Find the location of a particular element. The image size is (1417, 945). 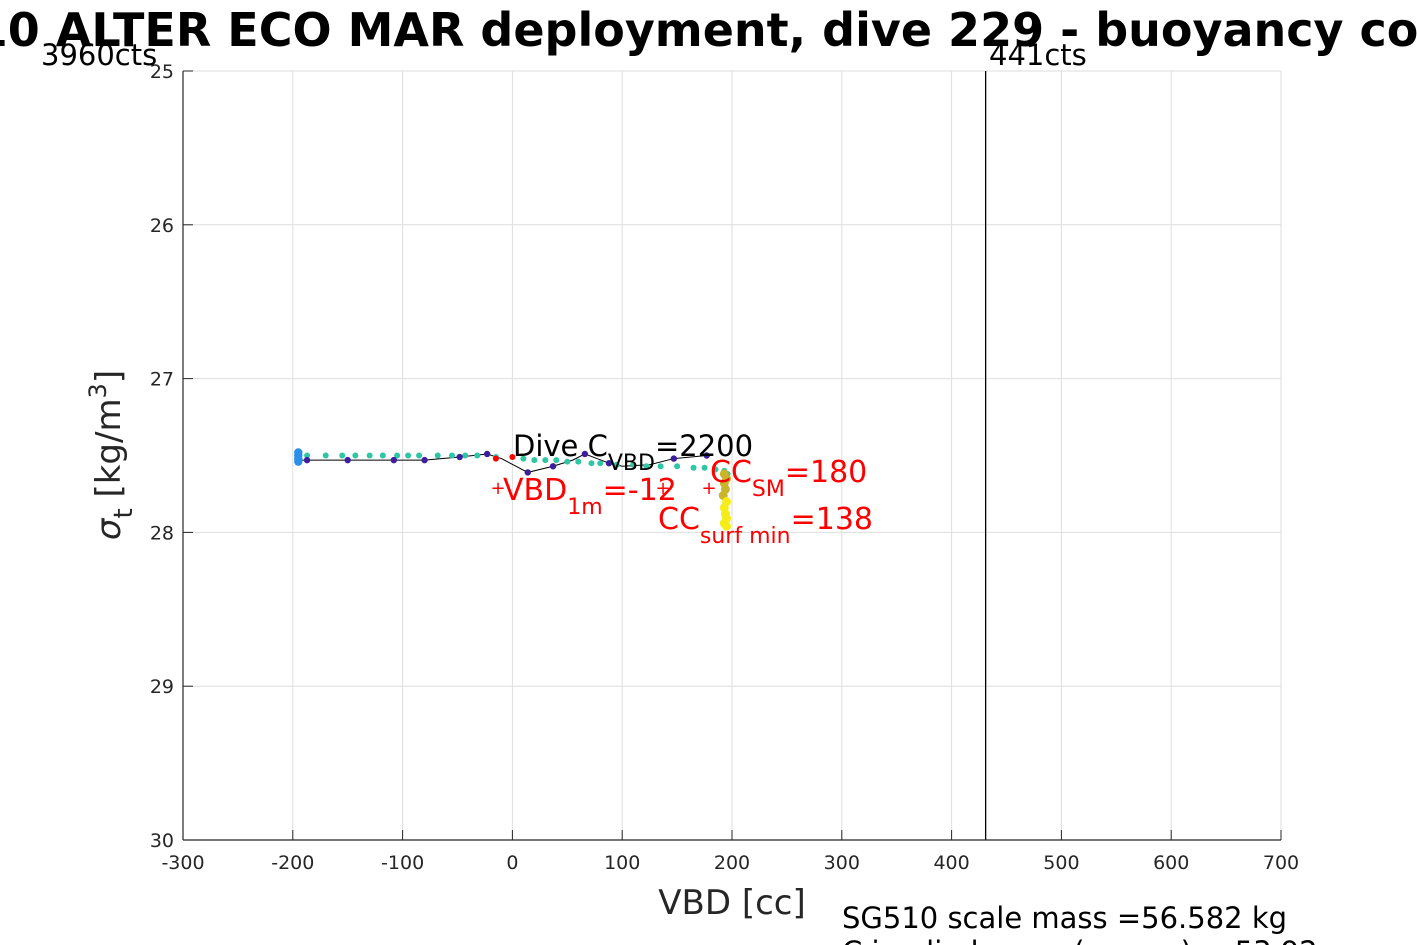

limit-label-right: 441cts is located at coordinates (1038, 55).